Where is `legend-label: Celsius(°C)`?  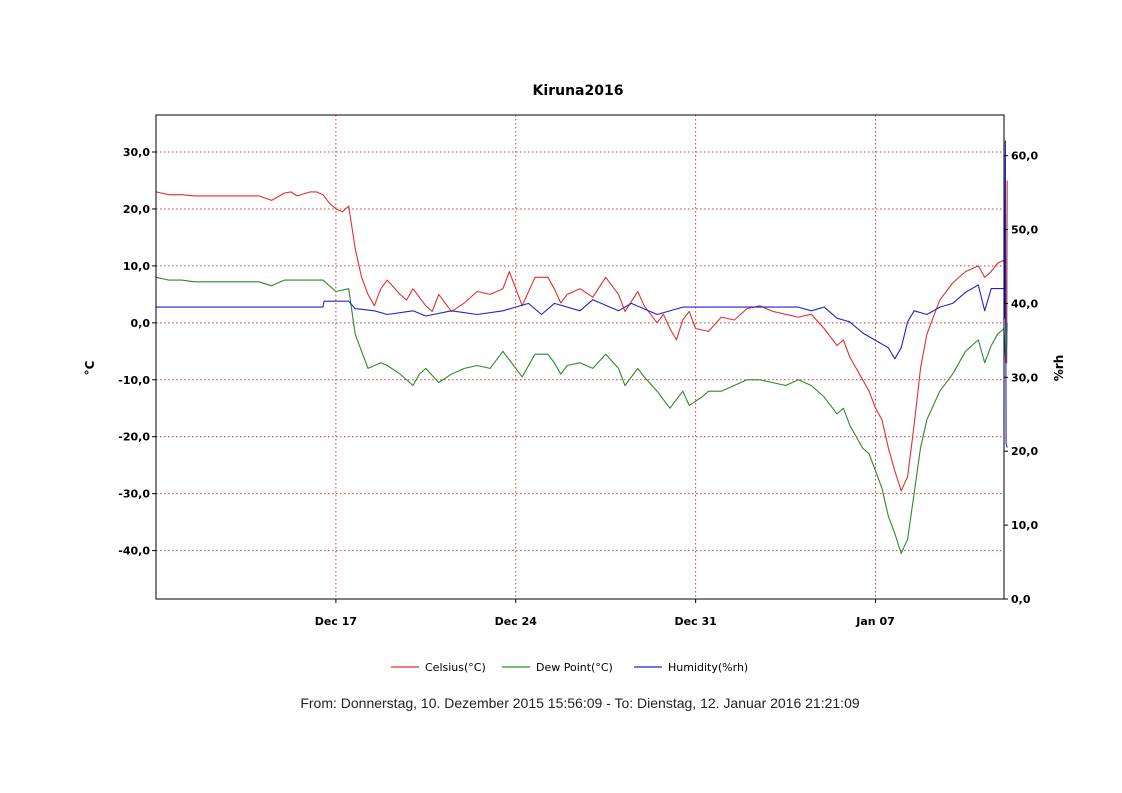
legend-label: Celsius(°C) is located at coordinates (455, 667).